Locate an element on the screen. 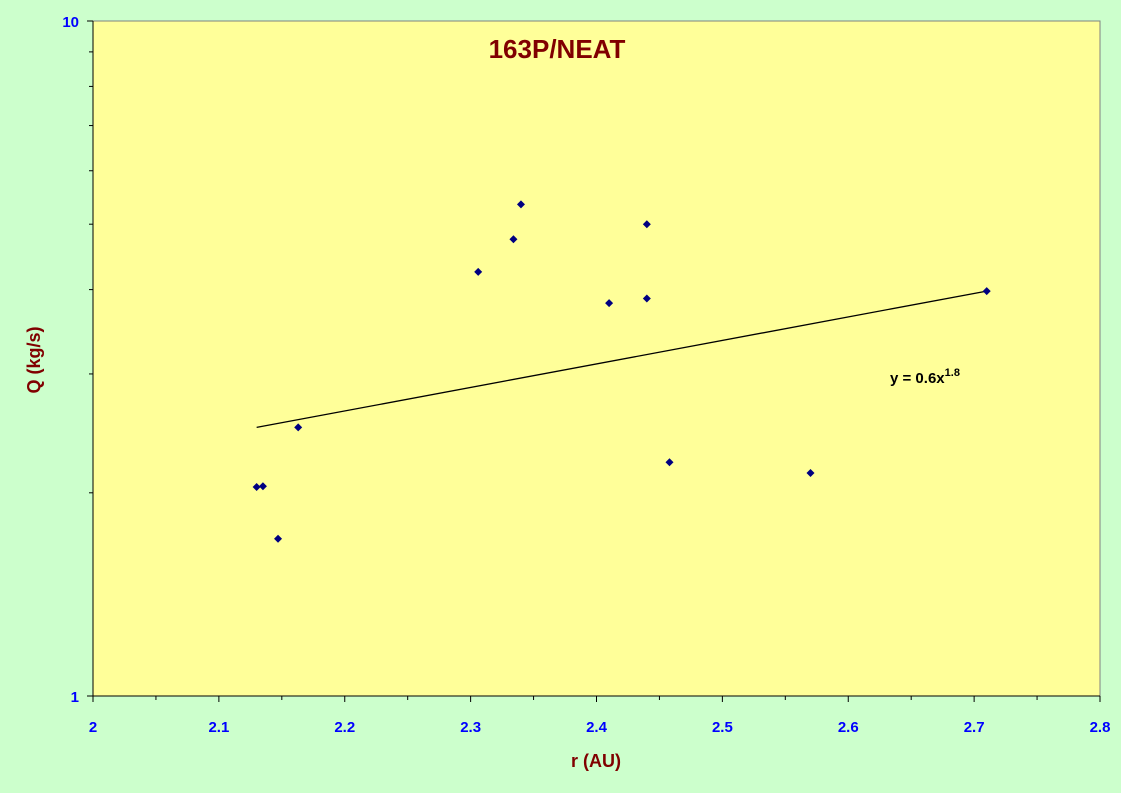 The width and height of the screenshot is (1121, 793). chart-title: 163P/NEAT is located at coordinates (557, 49).